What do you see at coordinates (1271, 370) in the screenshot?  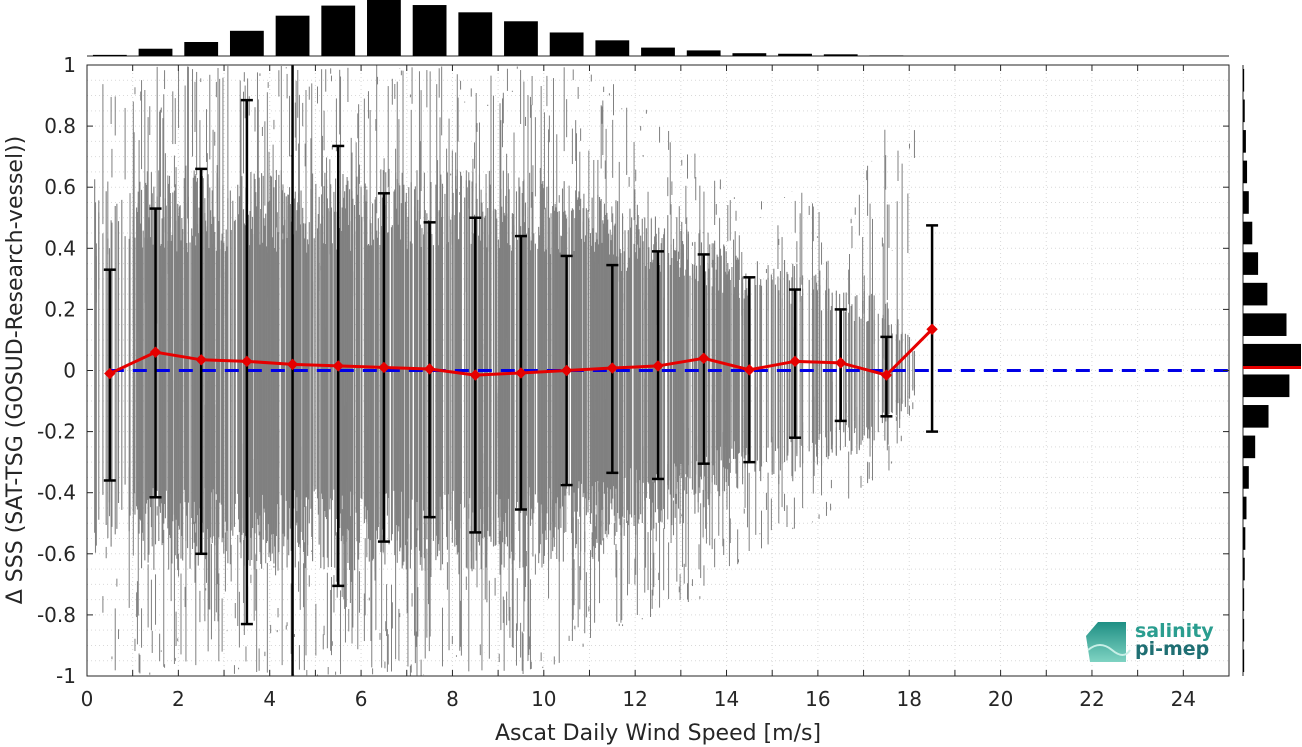 I see `right-histogram` at bounding box center [1271, 370].